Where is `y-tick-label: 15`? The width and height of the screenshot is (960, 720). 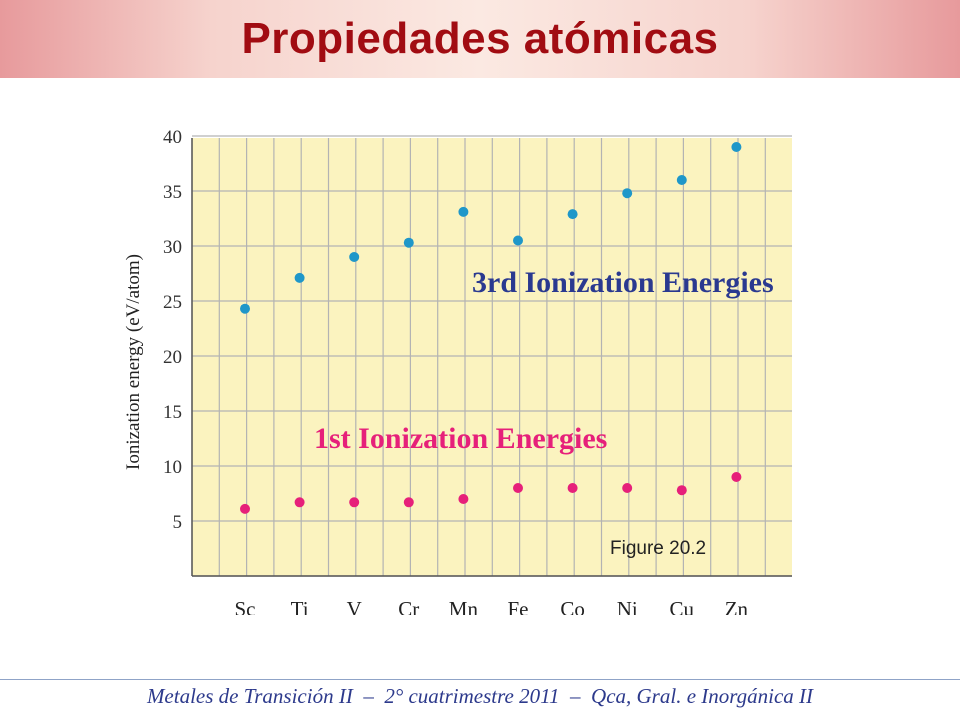 y-tick-label: 15 is located at coordinates (172, 412).